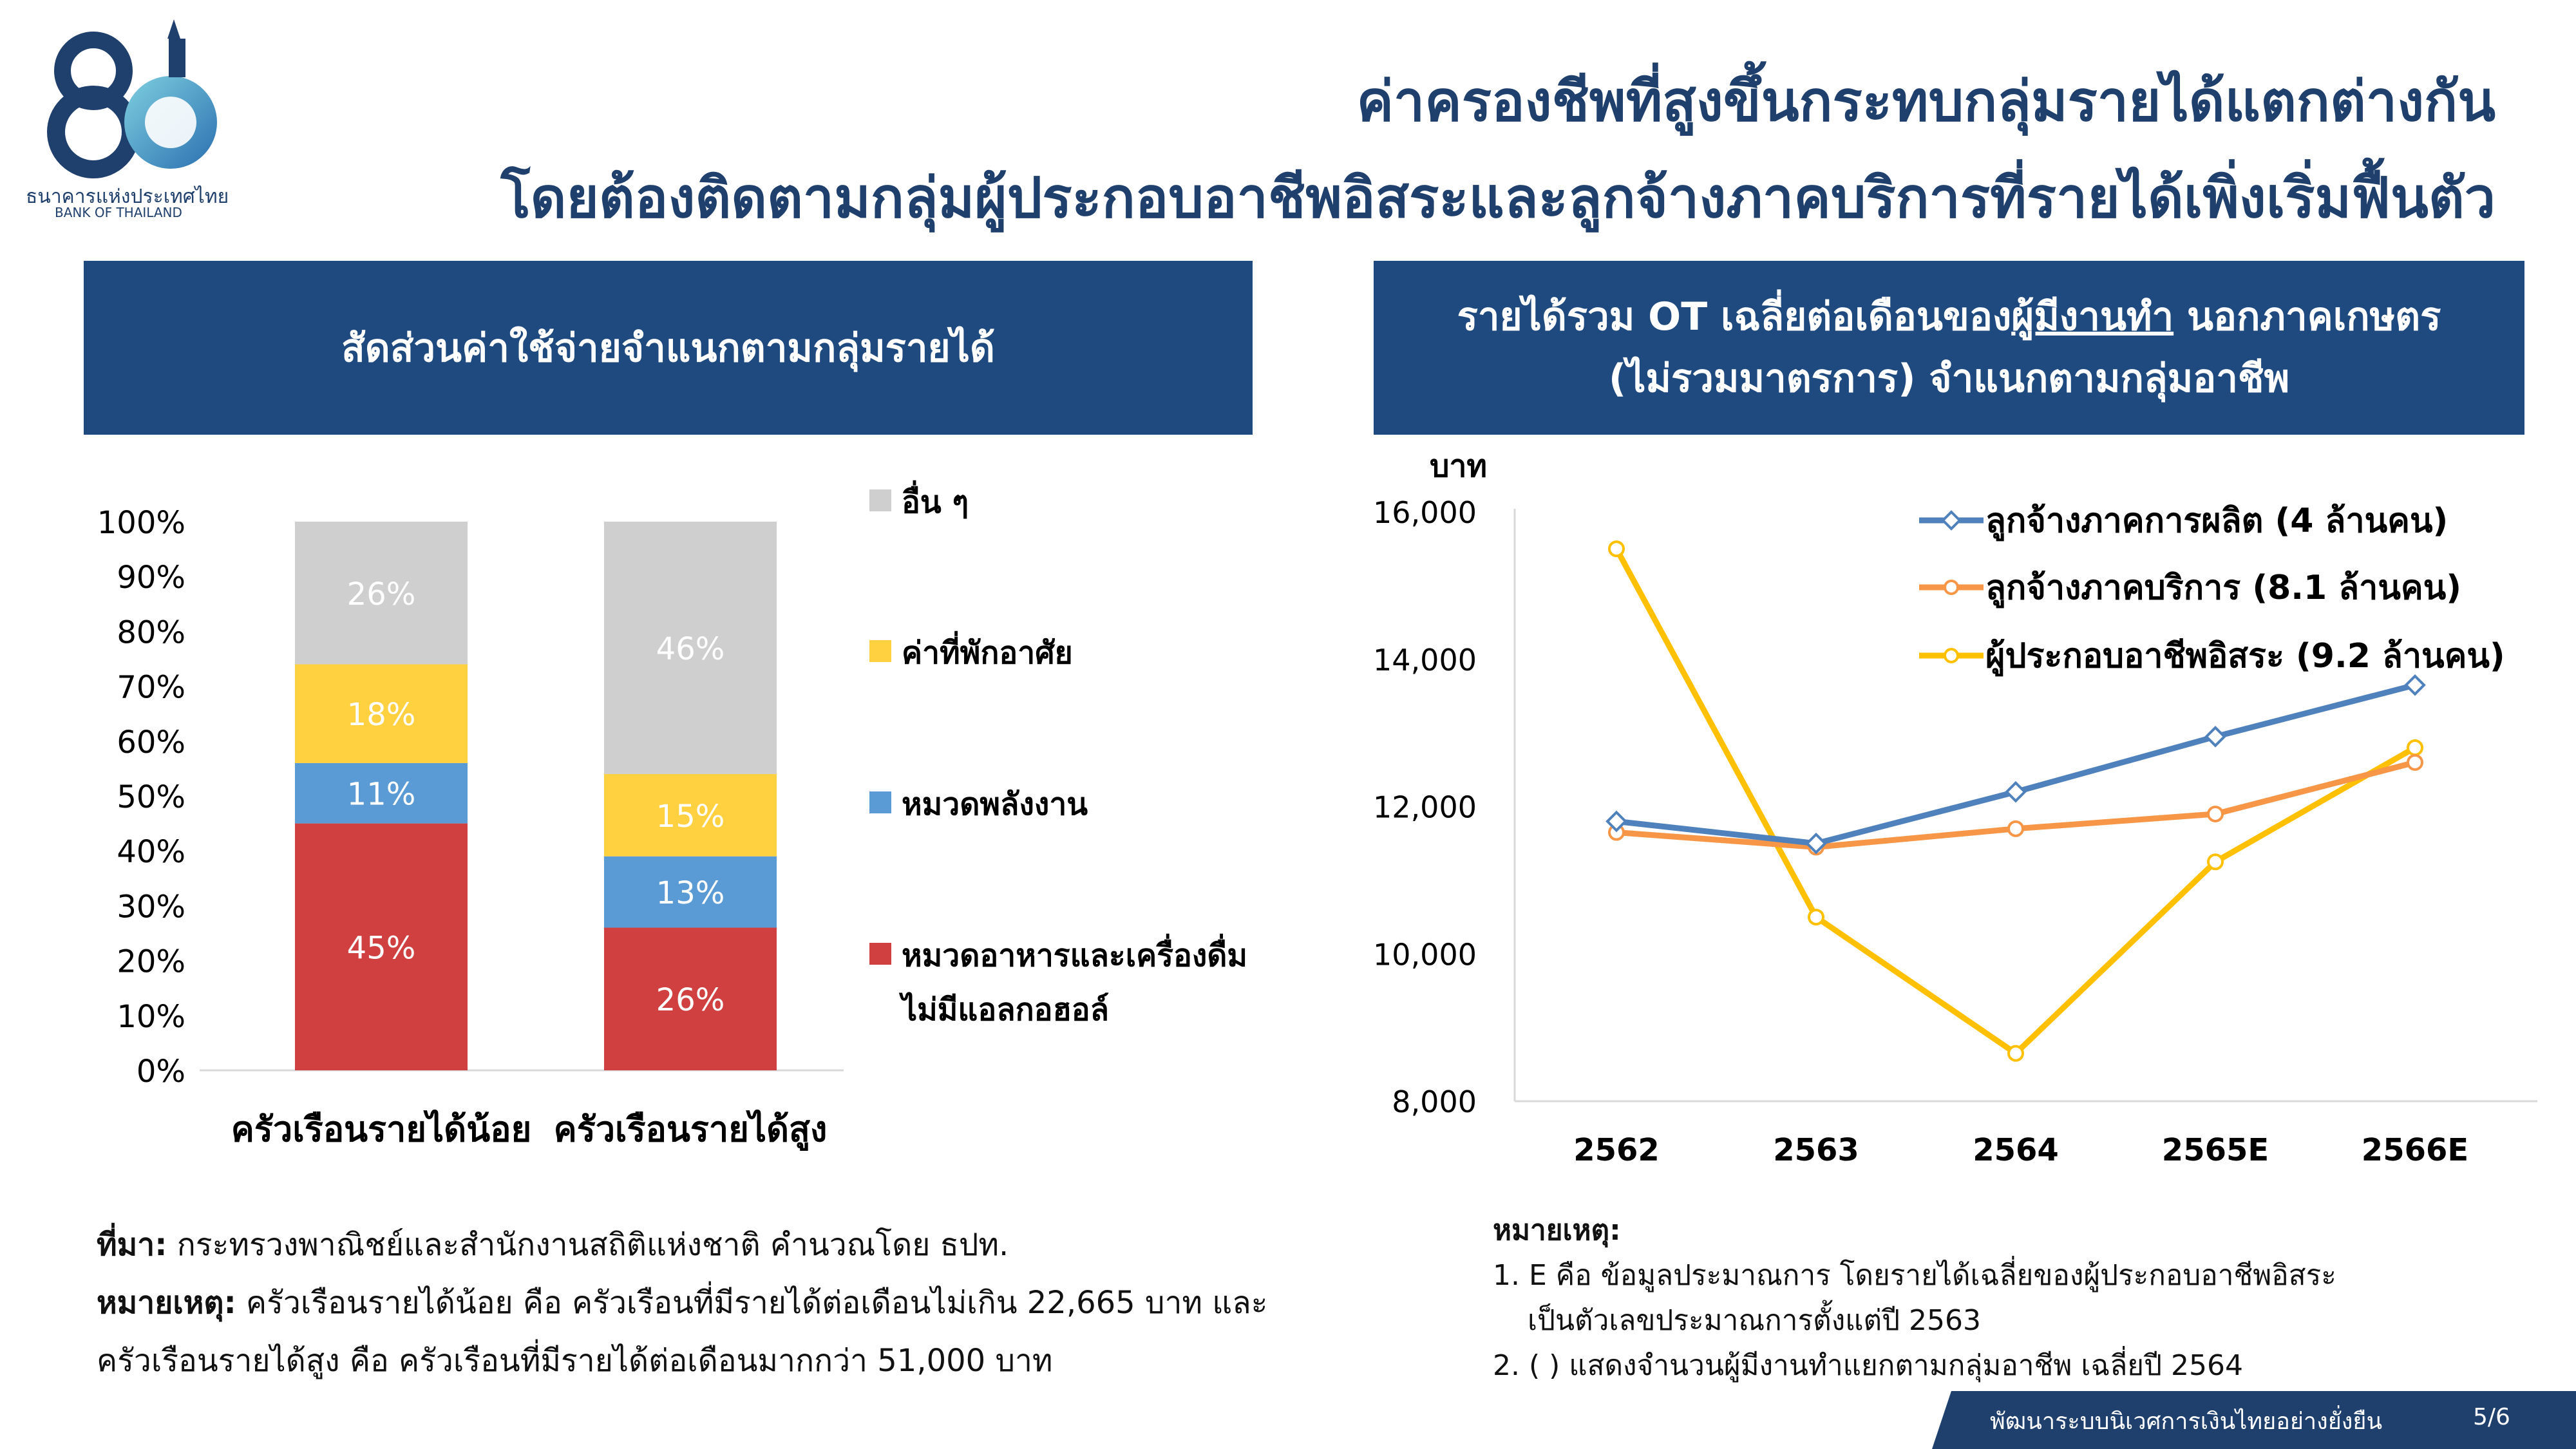  I want to click on left-panel-header: สัดส่วนค่าใช้จ่ายจำแนกตามกลุ่มรายได้, so click(668, 348).